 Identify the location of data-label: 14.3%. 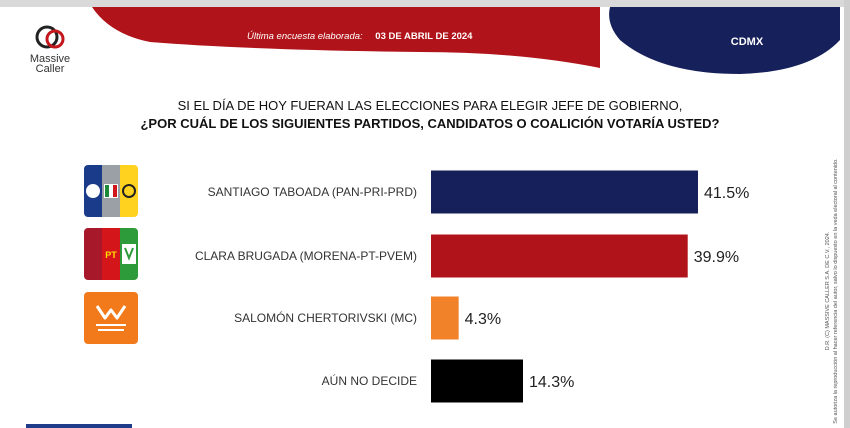
(551, 382).